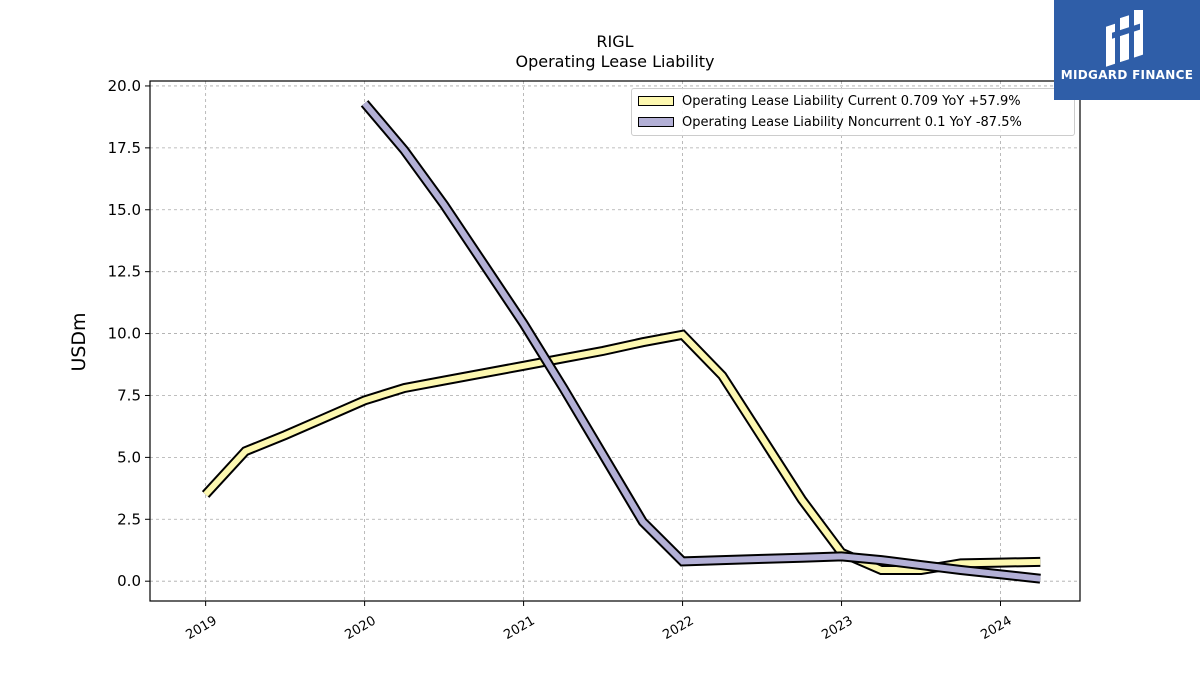  Describe the element at coordinates (1127, 75) in the screenshot. I see `logo-text: MIDGARD FINANCE` at that location.